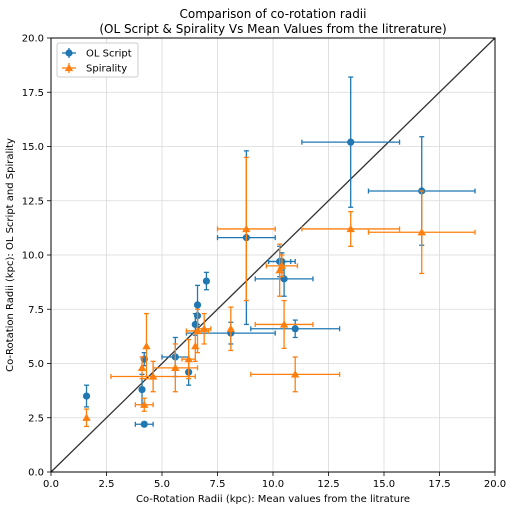 The height and width of the screenshot is (511, 515). I want to click on y-tick-label: 15.0, so click(33, 147).